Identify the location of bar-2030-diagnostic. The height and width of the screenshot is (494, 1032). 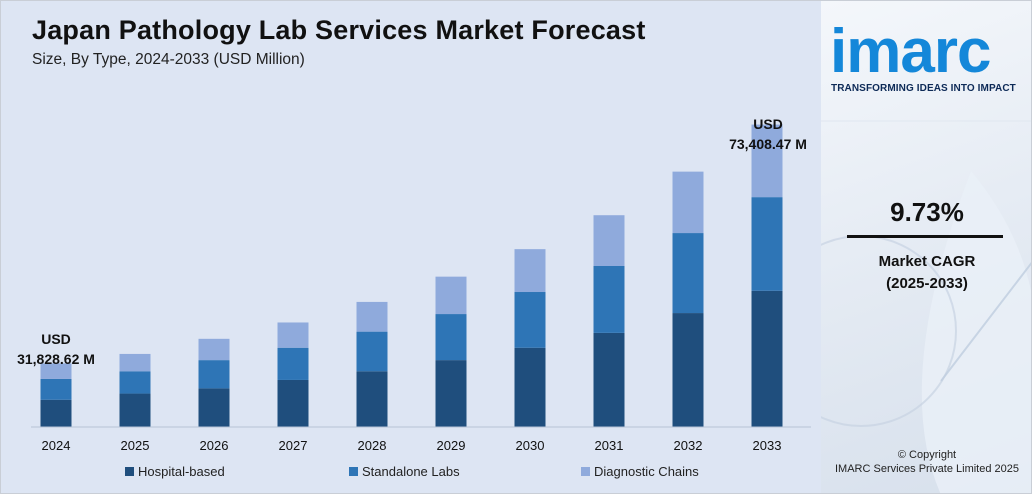
(530, 271).